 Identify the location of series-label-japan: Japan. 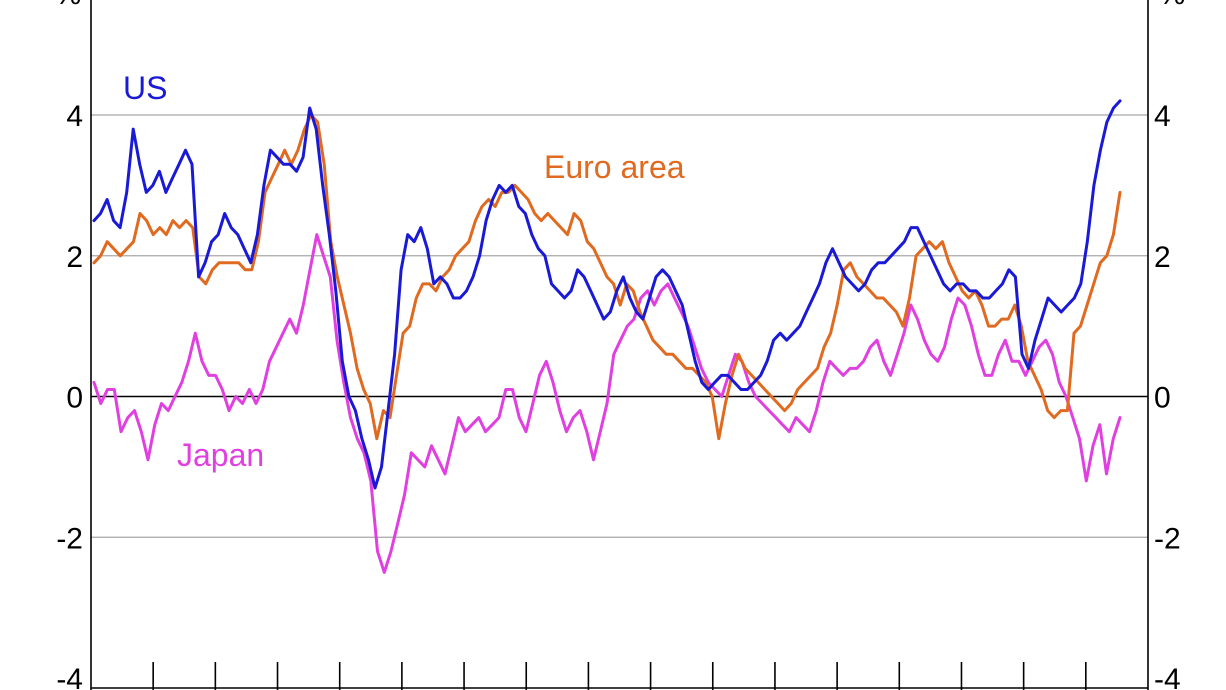
(220, 455).